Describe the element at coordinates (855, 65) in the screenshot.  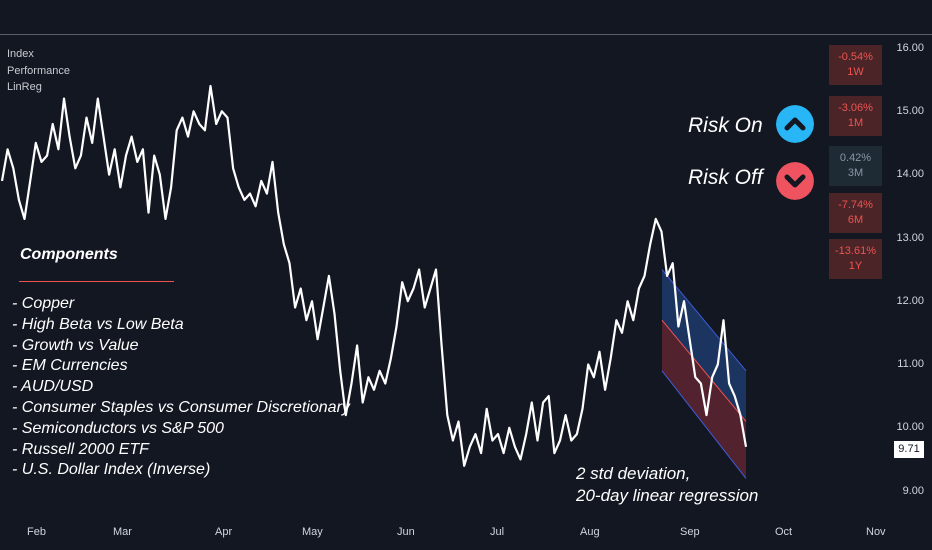
I see `perf-cell-1w: -0.54% 1W` at that location.